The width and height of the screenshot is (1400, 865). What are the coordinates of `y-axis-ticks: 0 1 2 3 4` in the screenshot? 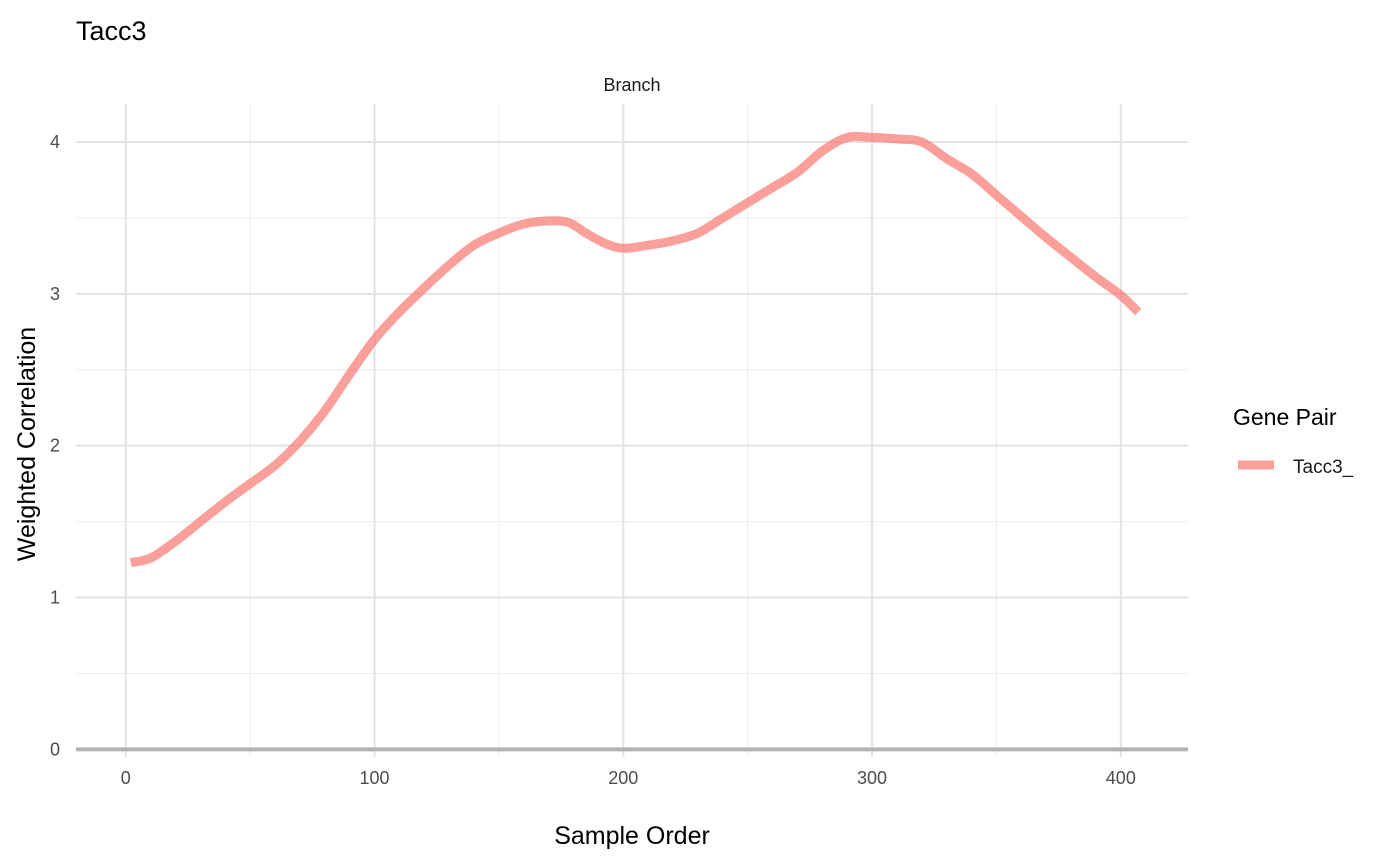 It's located at (55, 445).